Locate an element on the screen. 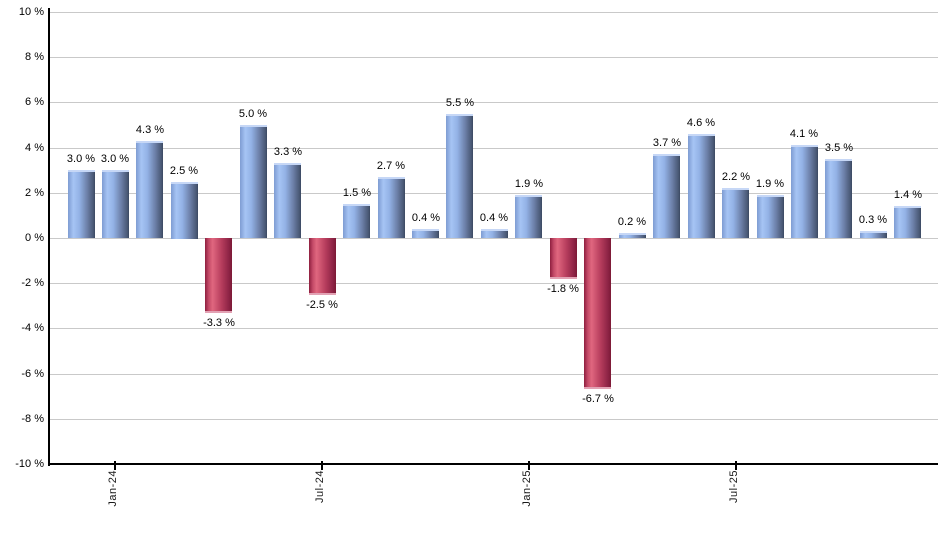  y-axis-tick-label: 0 % is located at coordinates (34, 238).